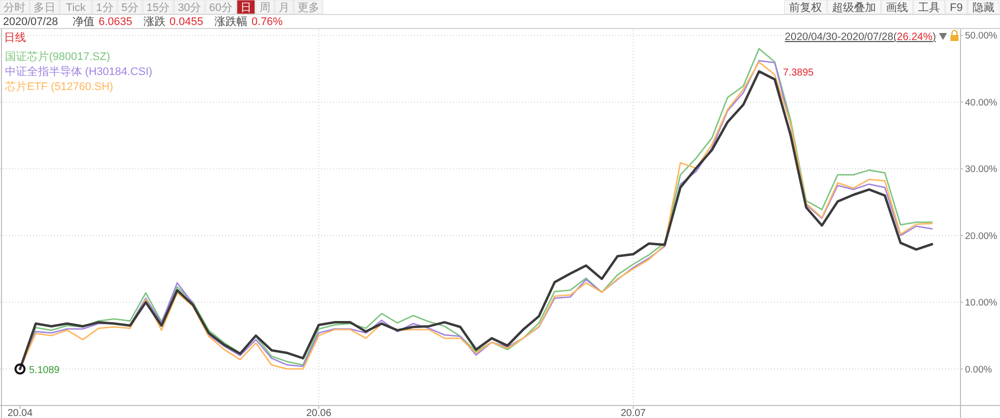 The image size is (1000, 418). I want to click on y-tick-label: 10.00%, so click(981, 303).